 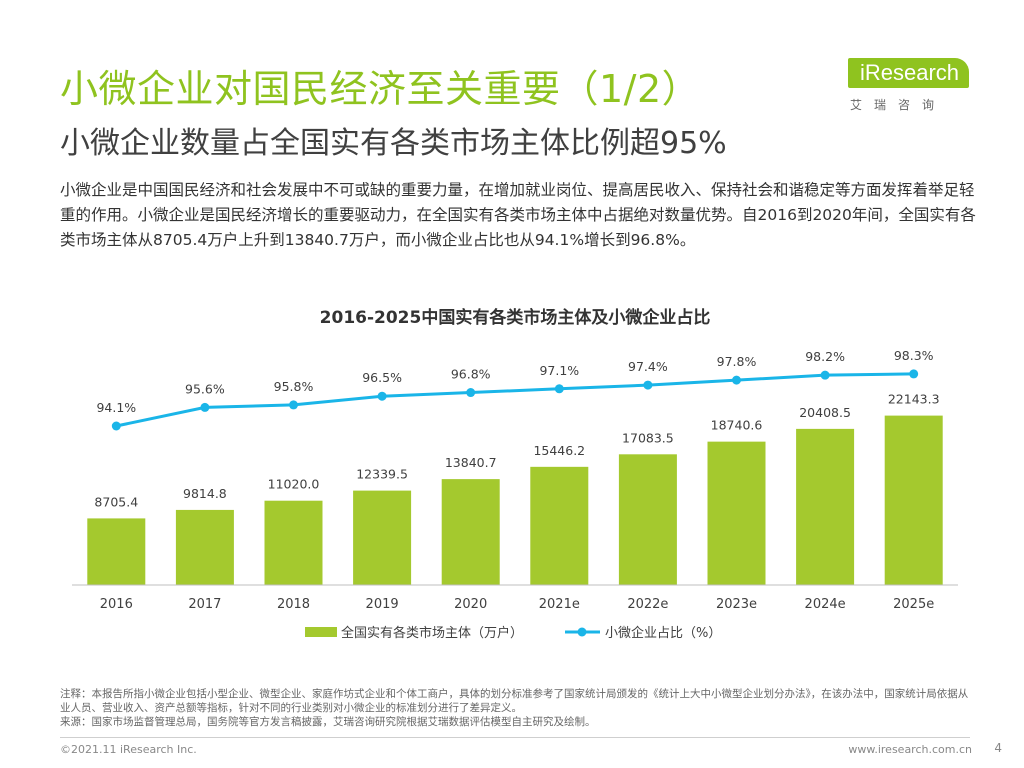 I want to click on line-value-label: 96.5%, so click(x=382, y=377).